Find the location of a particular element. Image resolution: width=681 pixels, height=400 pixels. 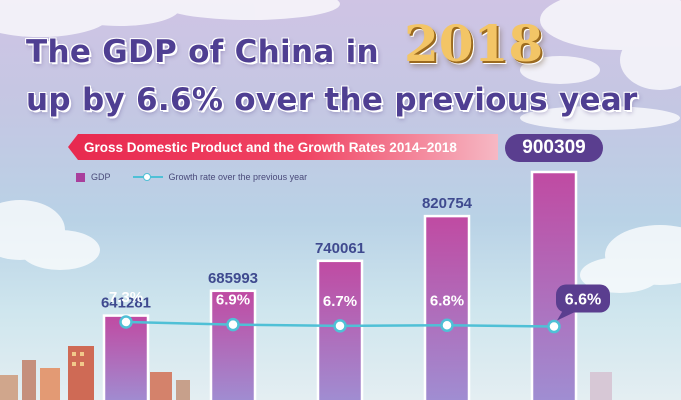

growth-rate-callout-2018: 6.6% is located at coordinates (583, 302).